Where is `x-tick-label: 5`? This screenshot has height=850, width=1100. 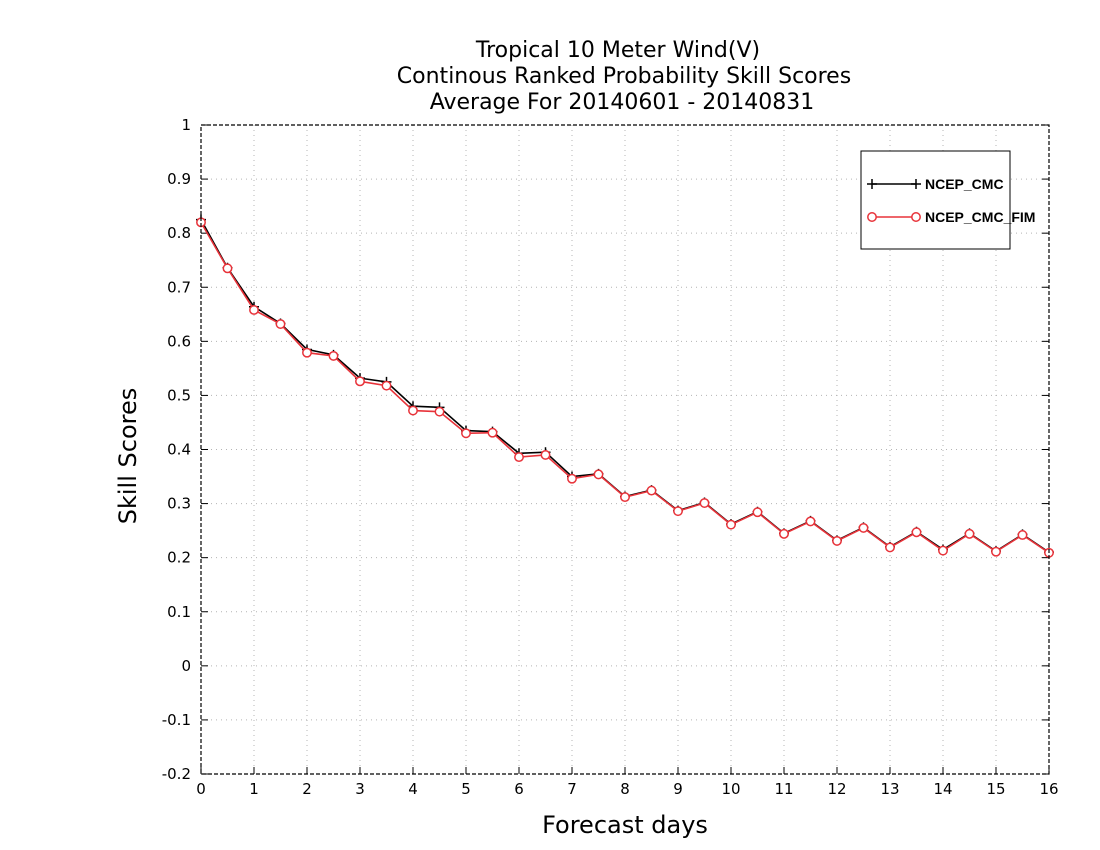 x-tick-label: 5 is located at coordinates (466, 789).